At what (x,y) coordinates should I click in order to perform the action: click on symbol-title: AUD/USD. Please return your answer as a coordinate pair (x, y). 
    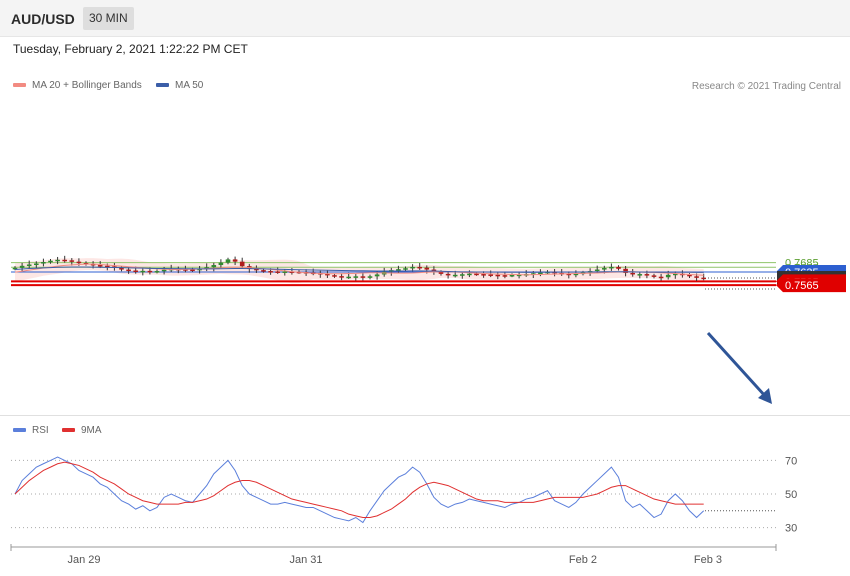
    Looking at the image, I should click on (43, 19).